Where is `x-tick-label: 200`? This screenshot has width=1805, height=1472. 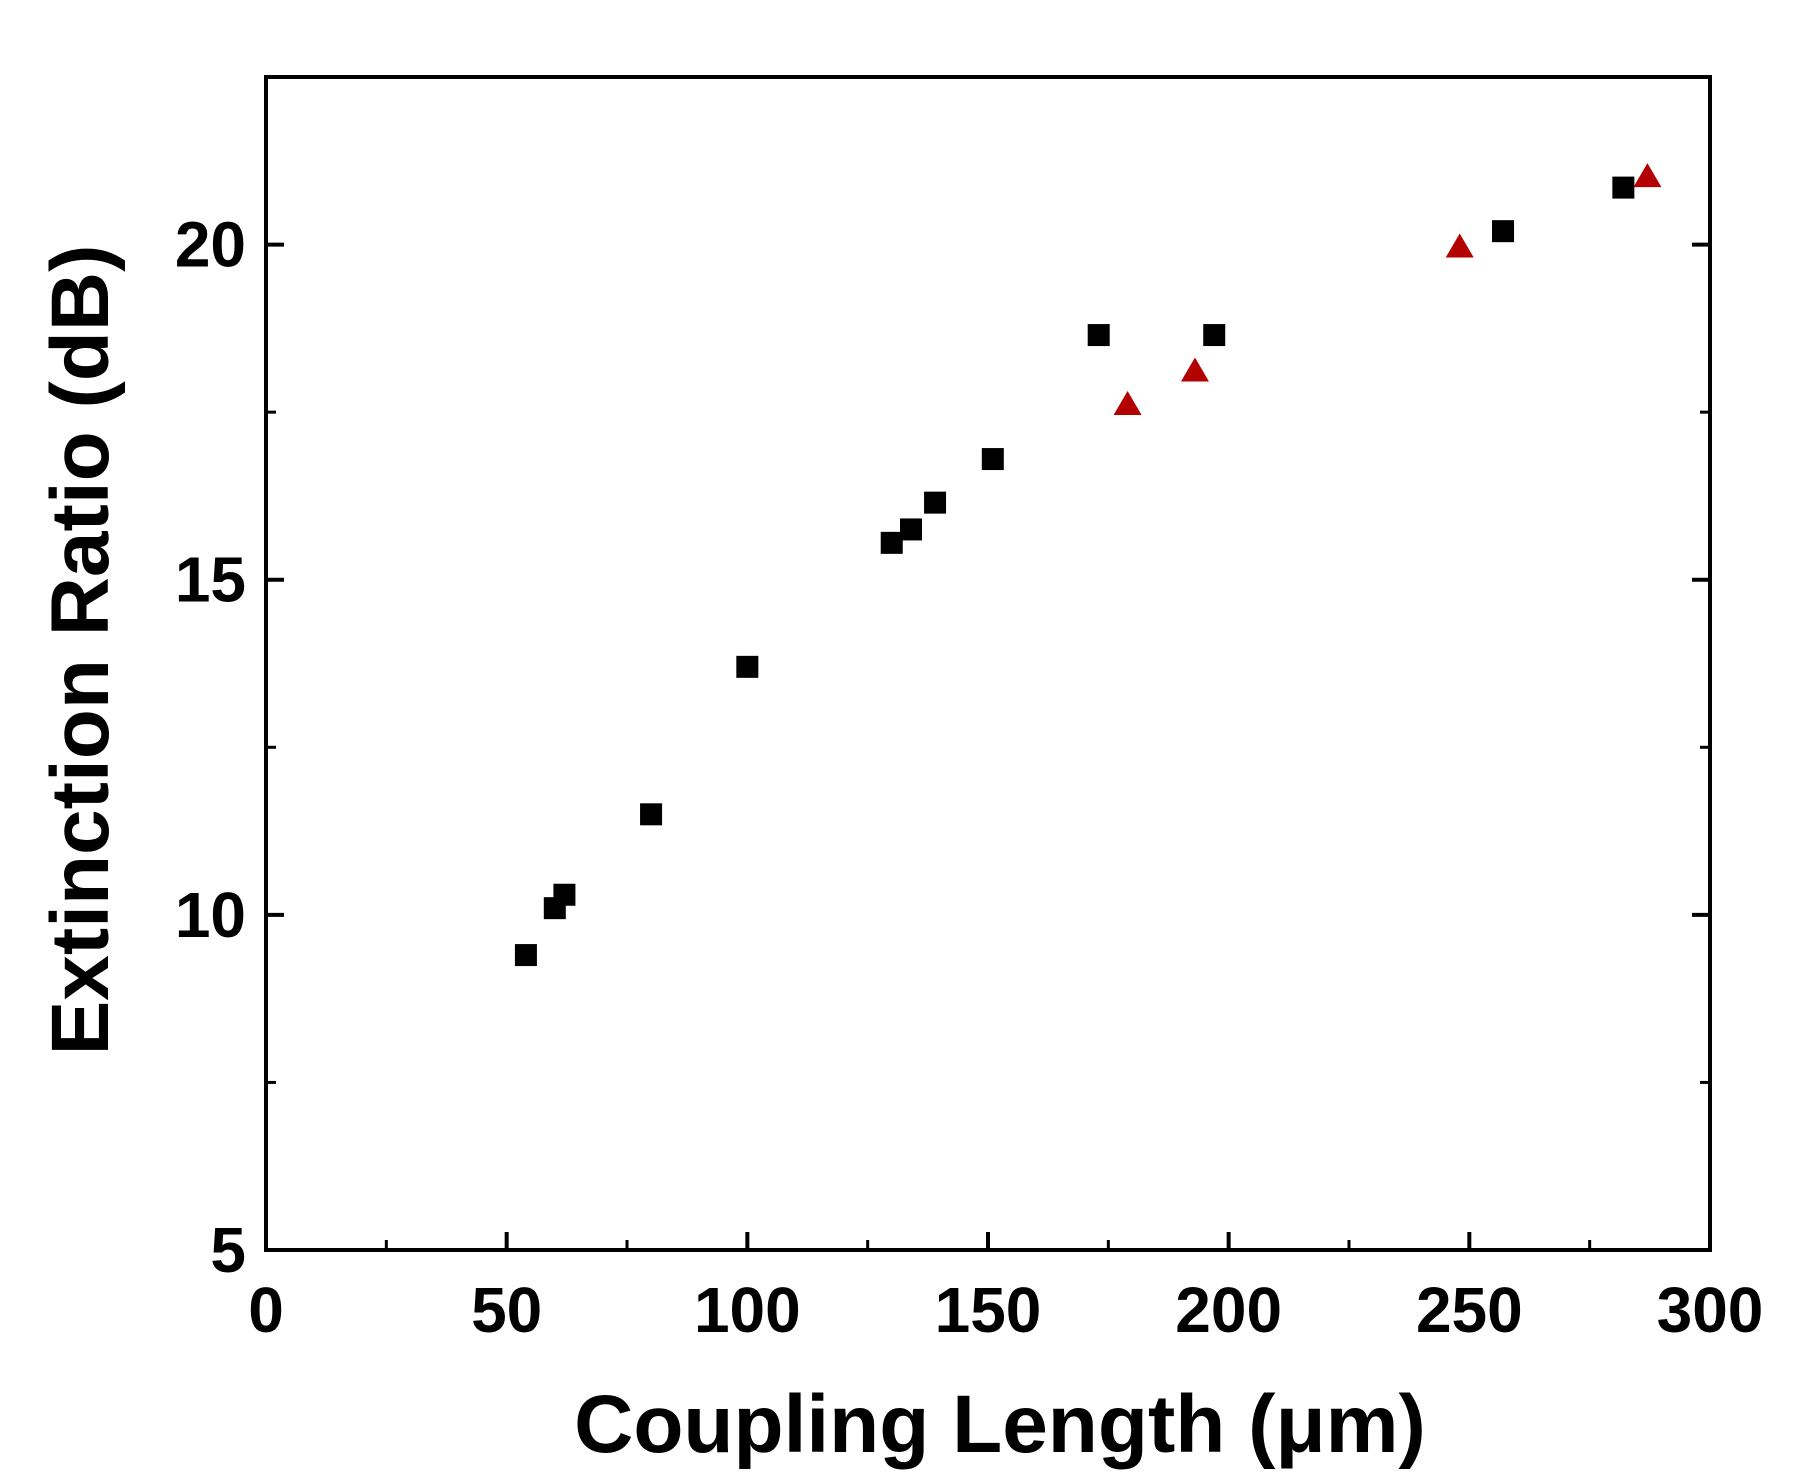 x-tick-label: 200 is located at coordinates (1228, 1310).